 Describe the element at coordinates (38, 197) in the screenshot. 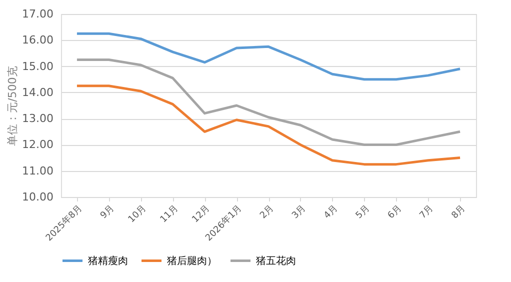

I see `y-tick-label: 10.00` at that location.